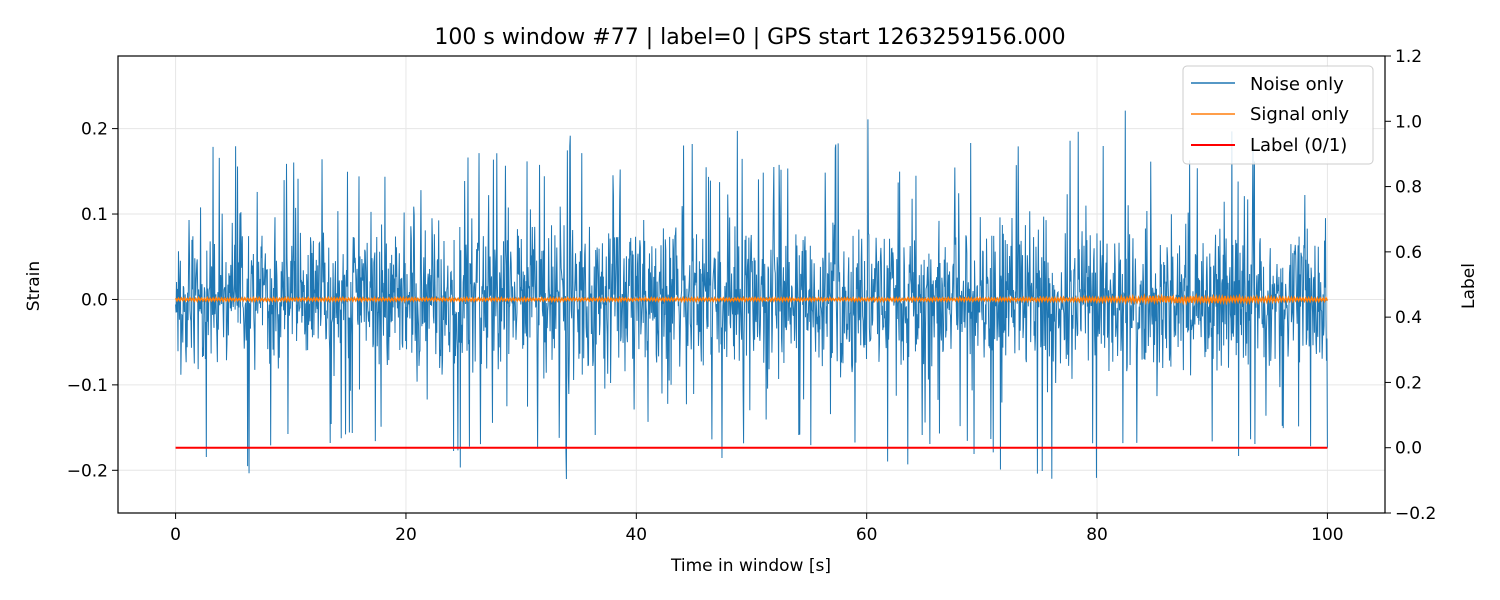 Image resolution: width=1500 pixels, height=600 pixels. I want to click on x-tick-label-4: 80, so click(1097, 535).